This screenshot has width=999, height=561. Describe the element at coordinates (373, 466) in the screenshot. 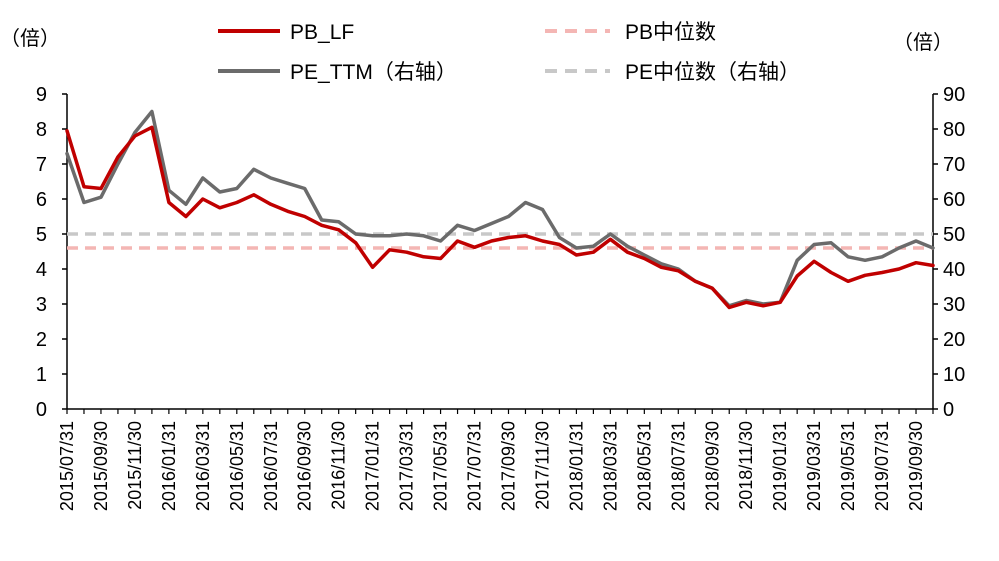

I see `x-tick-label: 2017/01/31` at that location.